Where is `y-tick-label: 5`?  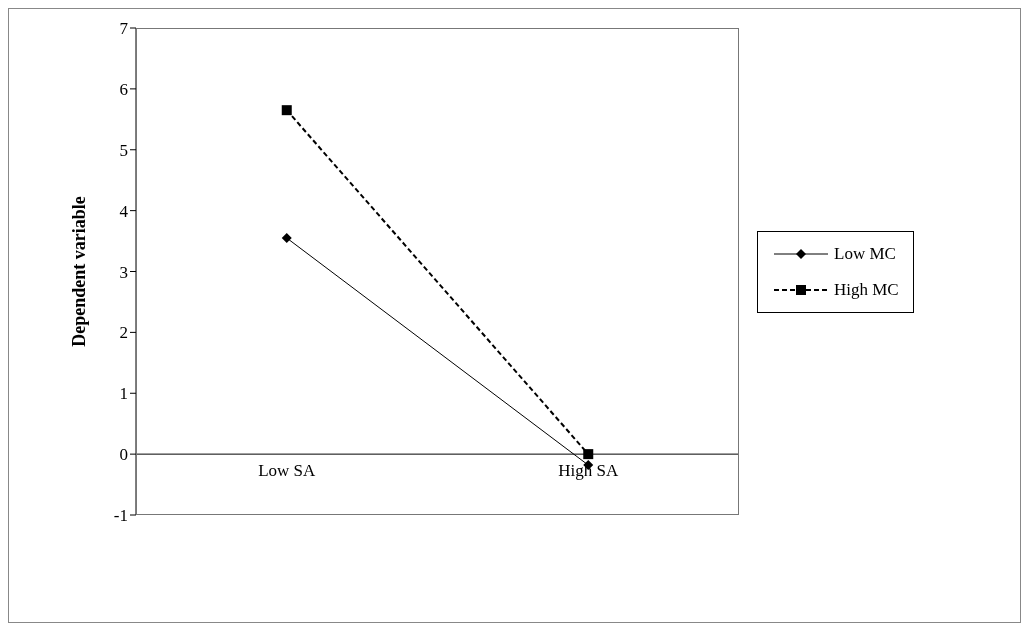
y-tick-label: 5 is located at coordinates (123, 150).